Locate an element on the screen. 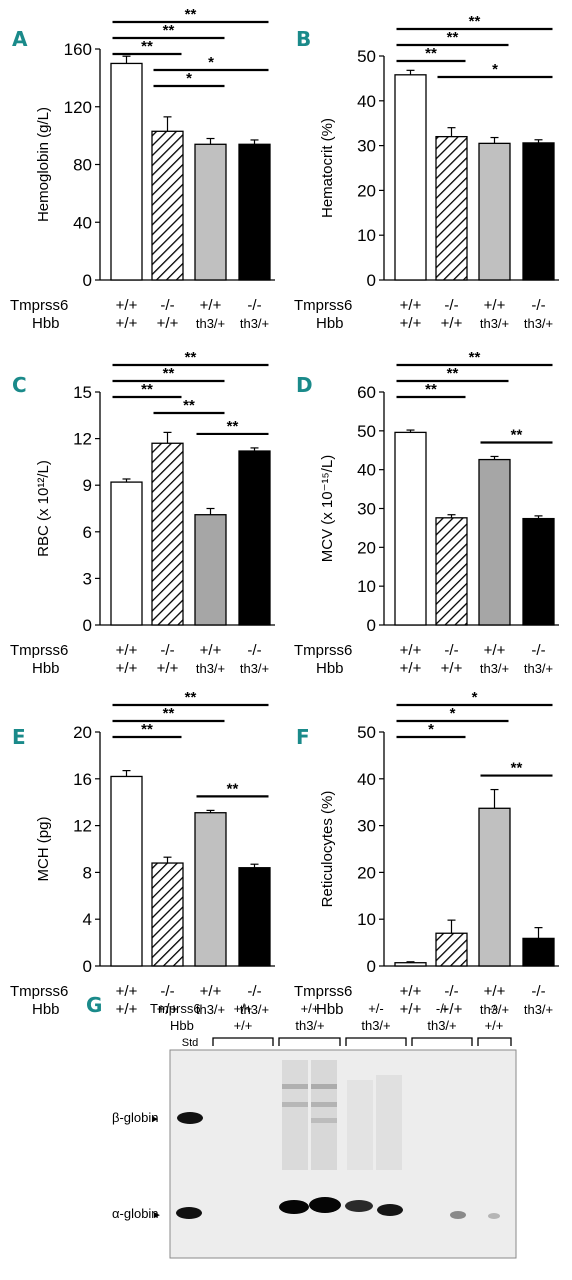  tmprss6-genotype-a-2: -/- is located at coordinates (167, 305).